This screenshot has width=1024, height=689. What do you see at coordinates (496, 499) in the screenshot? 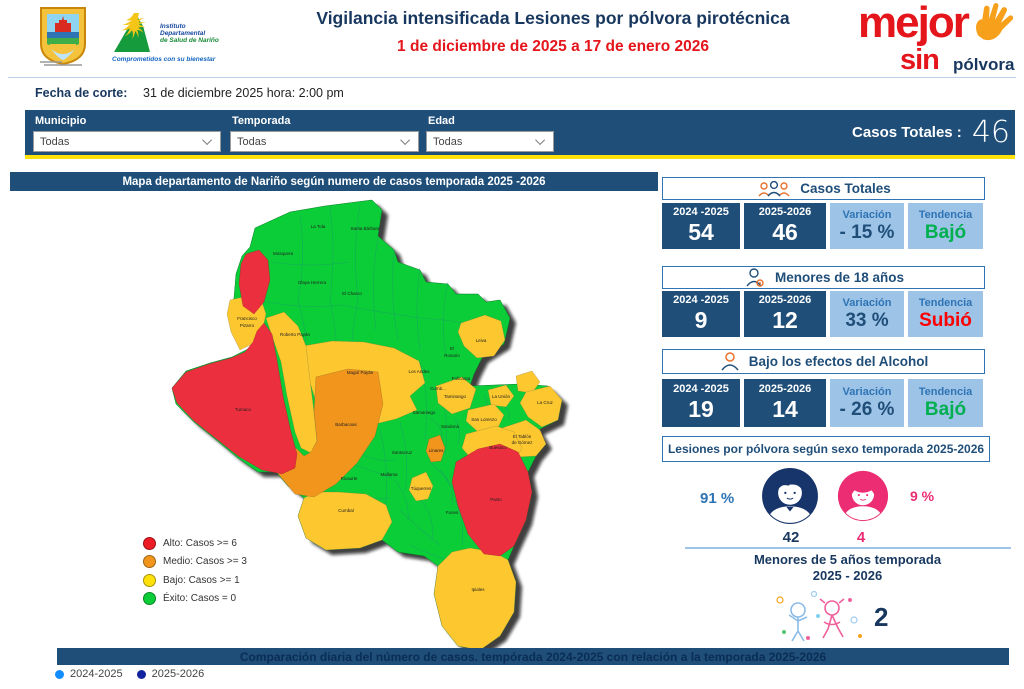
I see `svg-text: Pasto` at bounding box center [496, 499].